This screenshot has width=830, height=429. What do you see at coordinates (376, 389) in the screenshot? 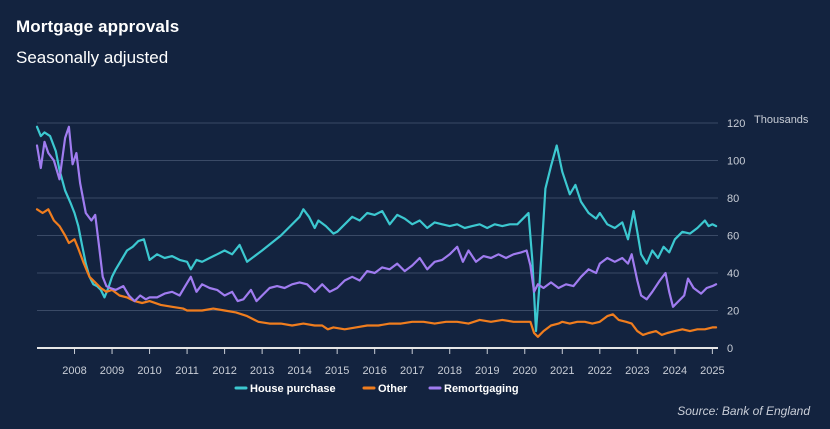
I see `legend: House purchase Other Remortgaging` at bounding box center [376, 389].